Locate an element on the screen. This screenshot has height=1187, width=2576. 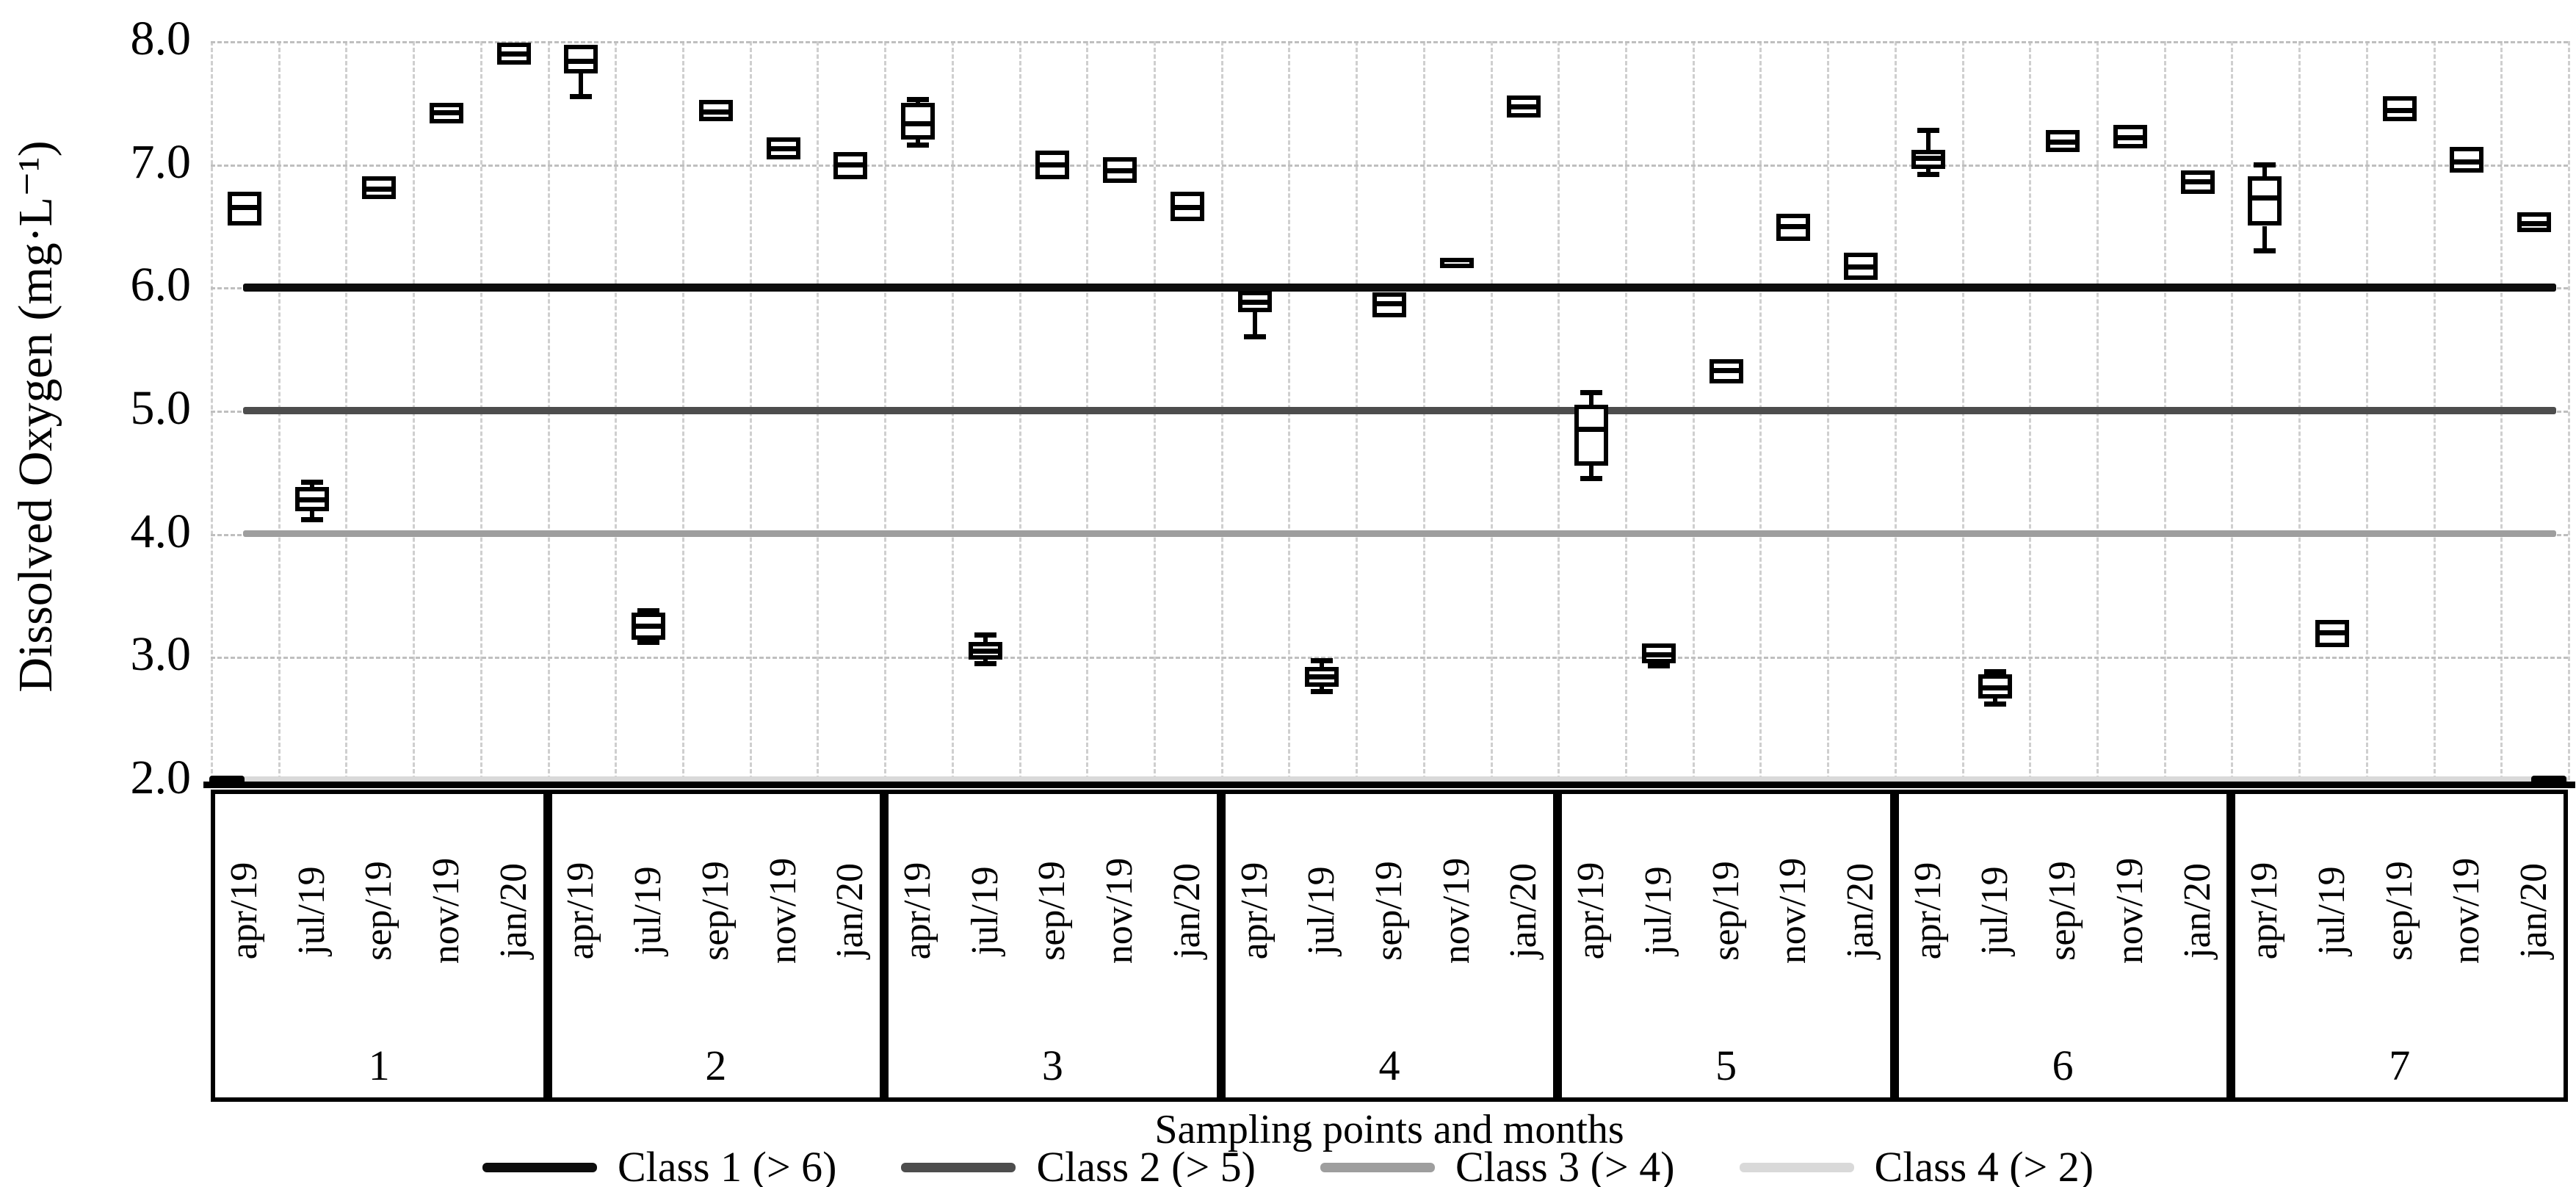
y-axis-tick-label: 4.0 is located at coordinates (161, 531).